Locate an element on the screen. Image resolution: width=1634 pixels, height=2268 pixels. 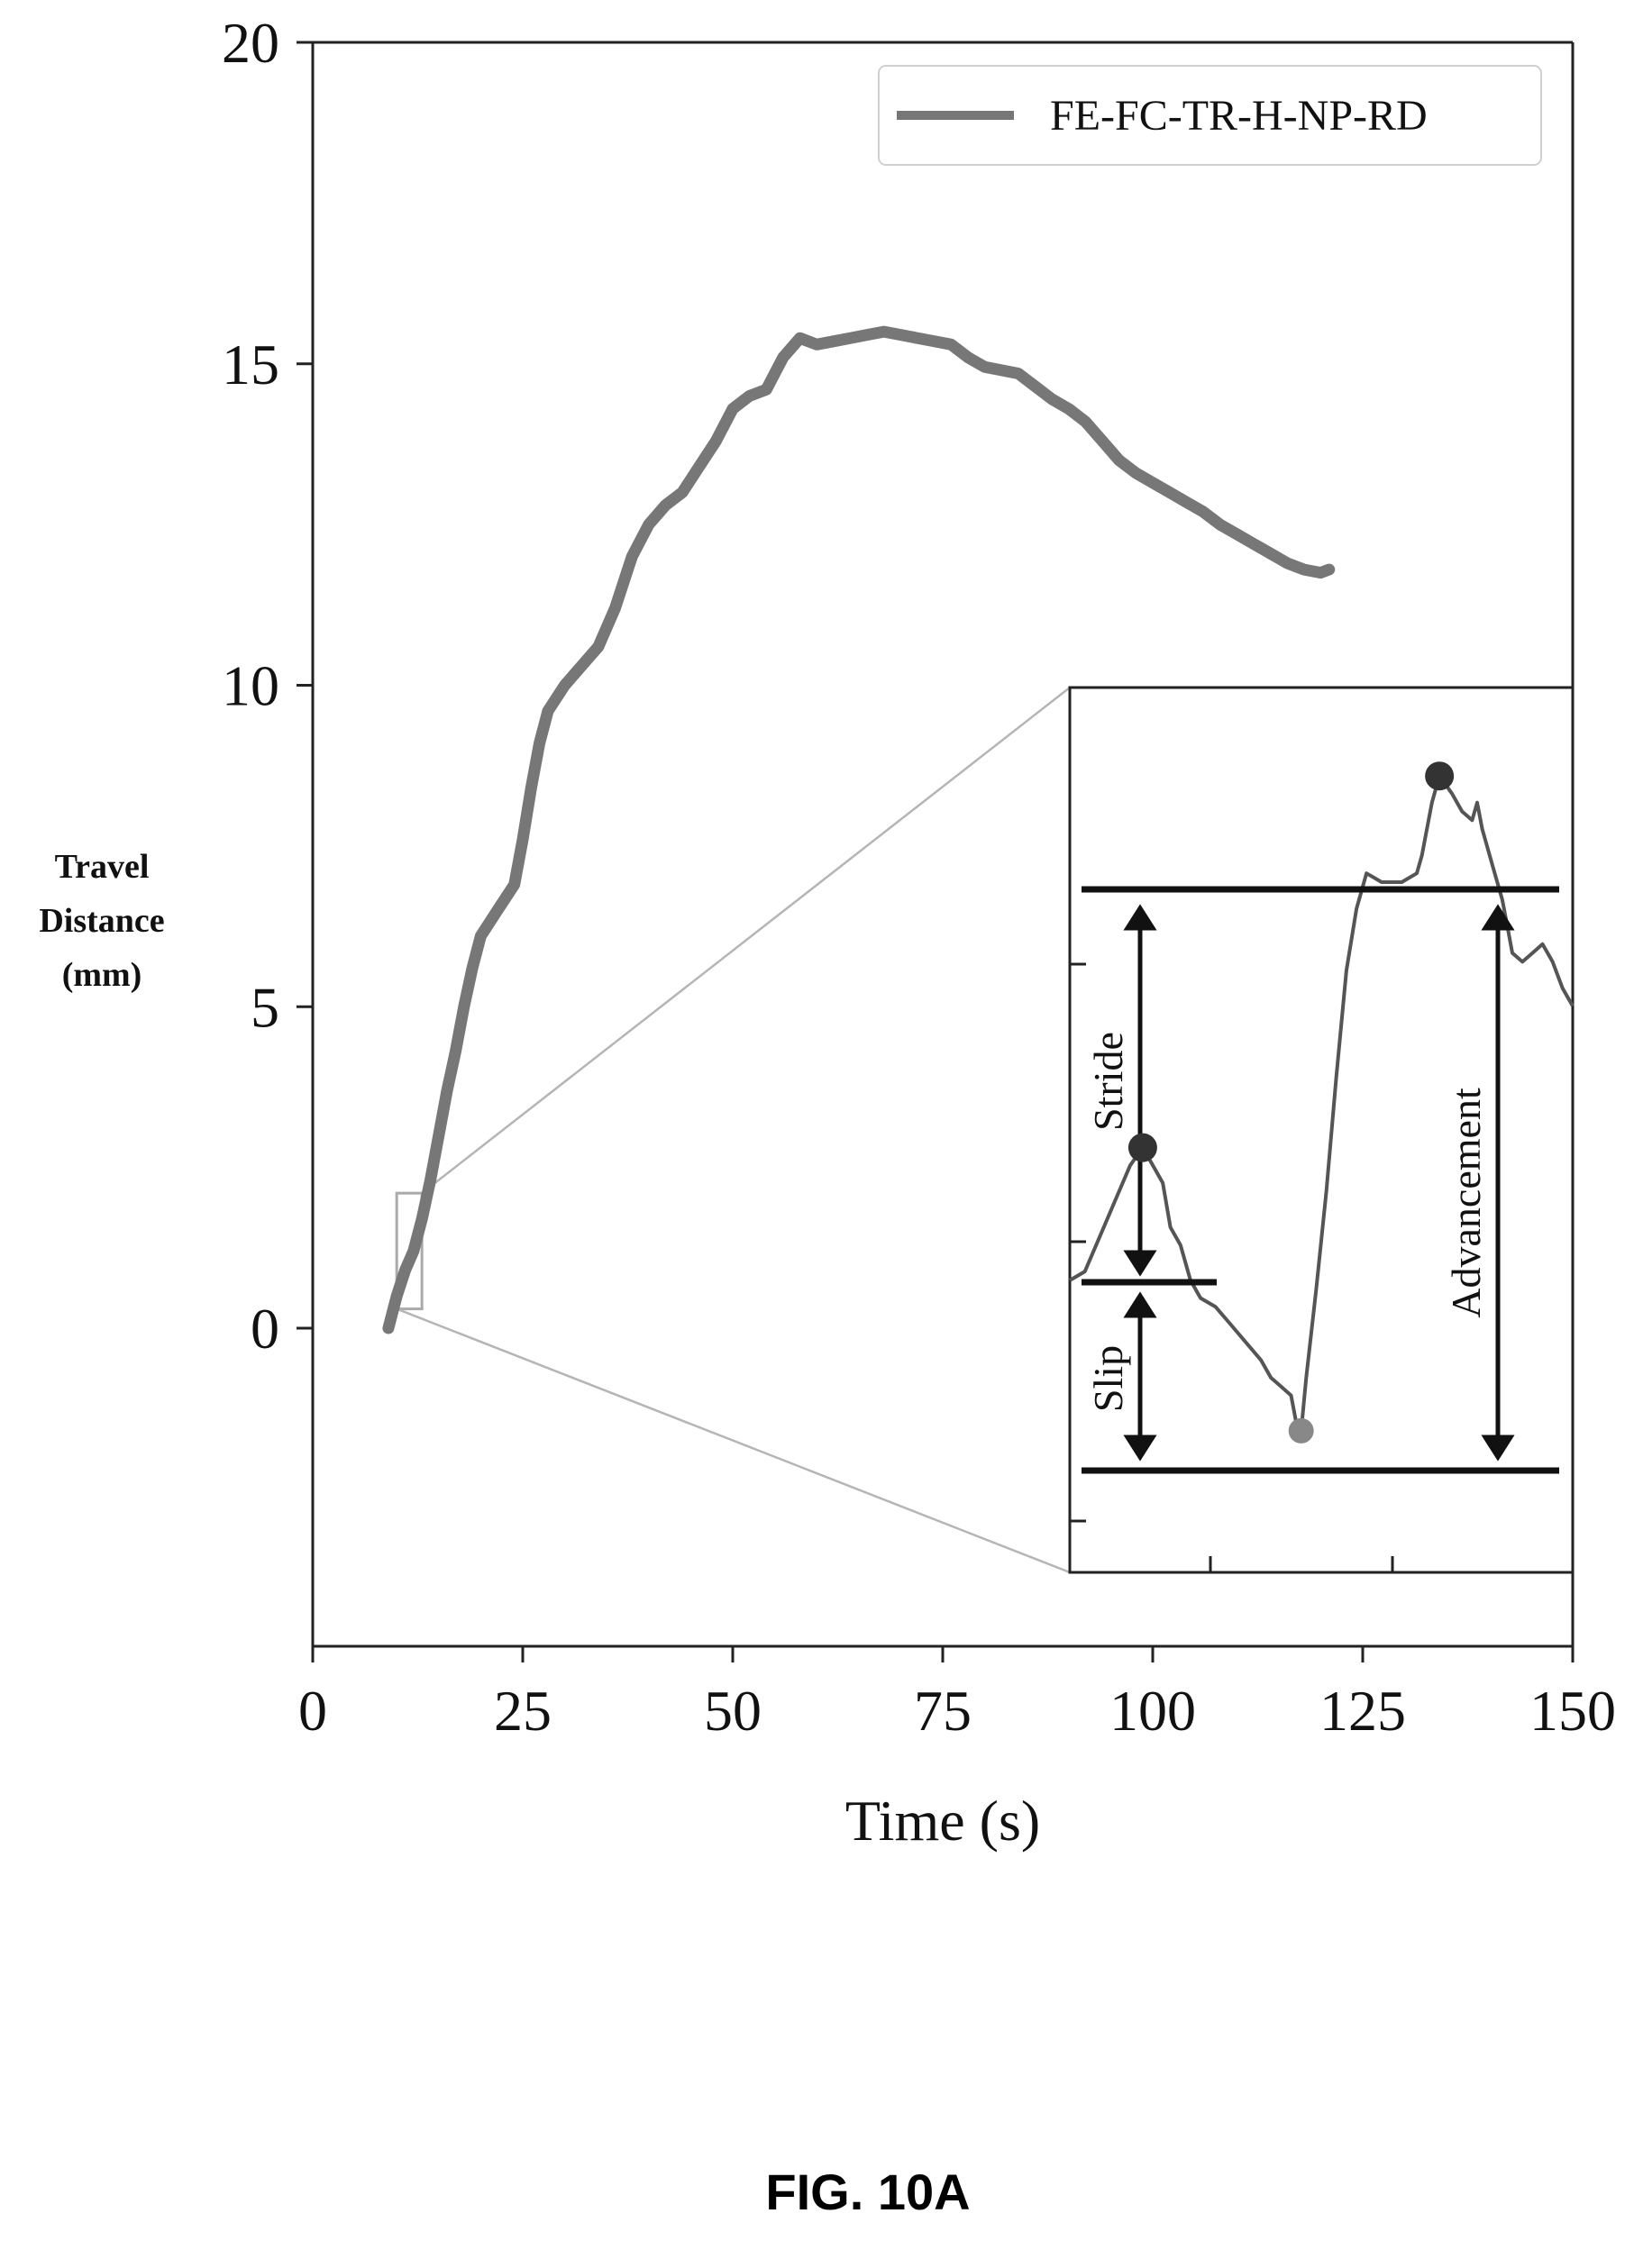
zoom-box is located at coordinates (409, 1251).